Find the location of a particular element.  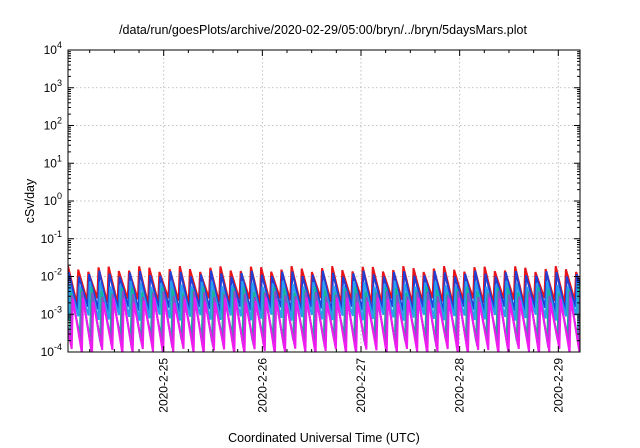

y-tick-label: 10¹ is located at coordinates (53, 161).